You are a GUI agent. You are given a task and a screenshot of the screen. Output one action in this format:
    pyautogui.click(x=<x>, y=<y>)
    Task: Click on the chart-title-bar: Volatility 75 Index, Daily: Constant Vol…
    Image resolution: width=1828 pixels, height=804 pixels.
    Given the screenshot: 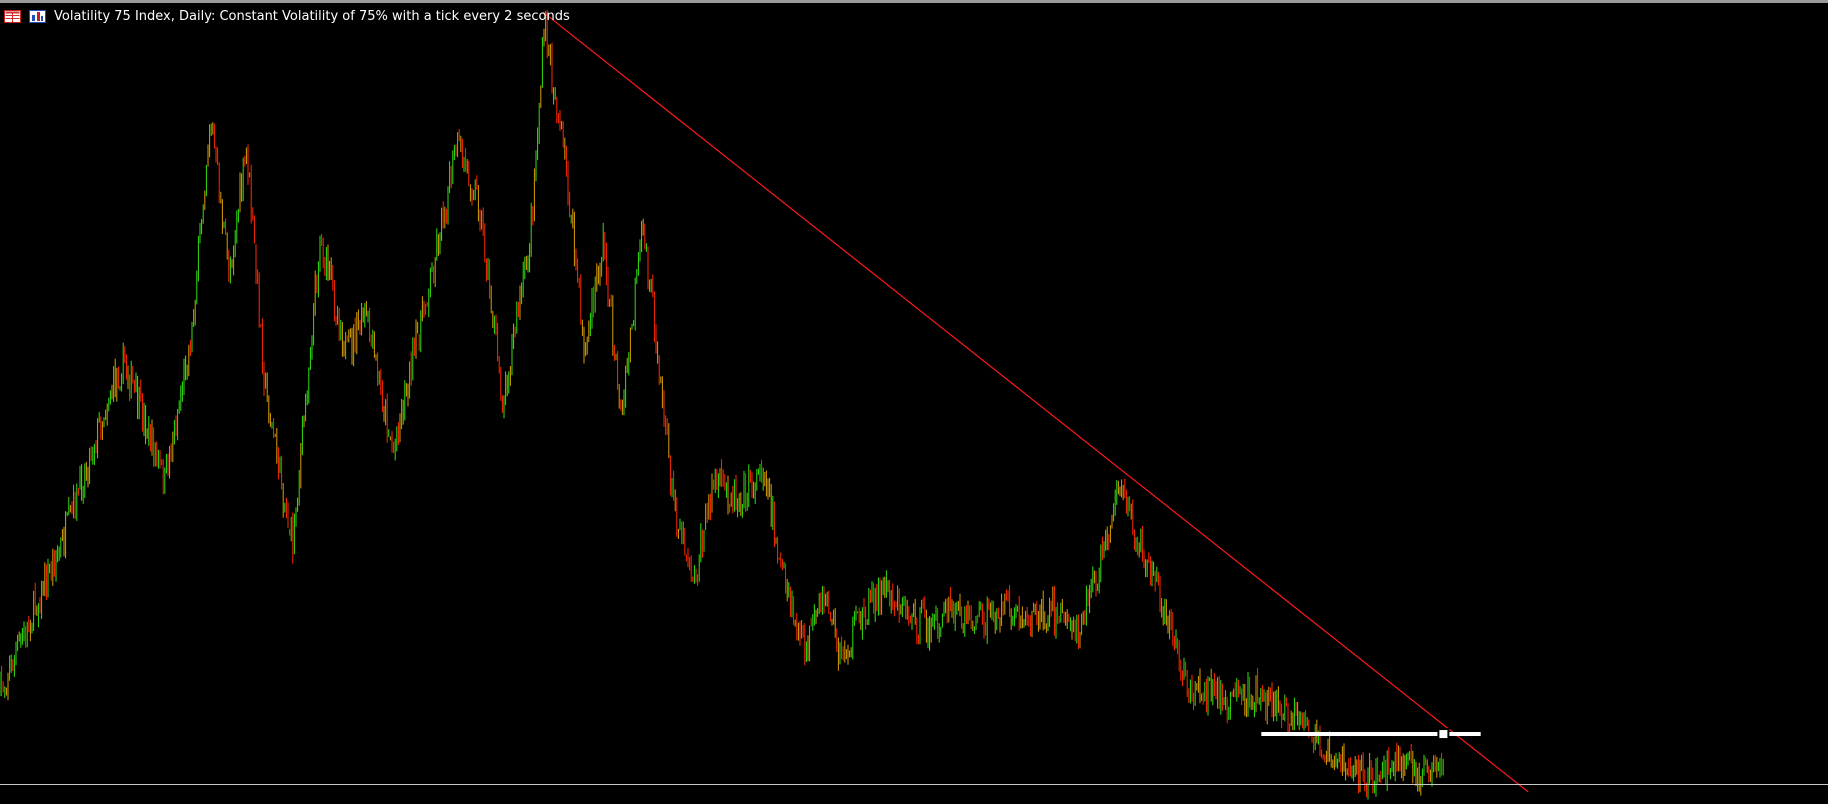 What is the action you would take?
    pyautogui.click(x=287, y=16)
    